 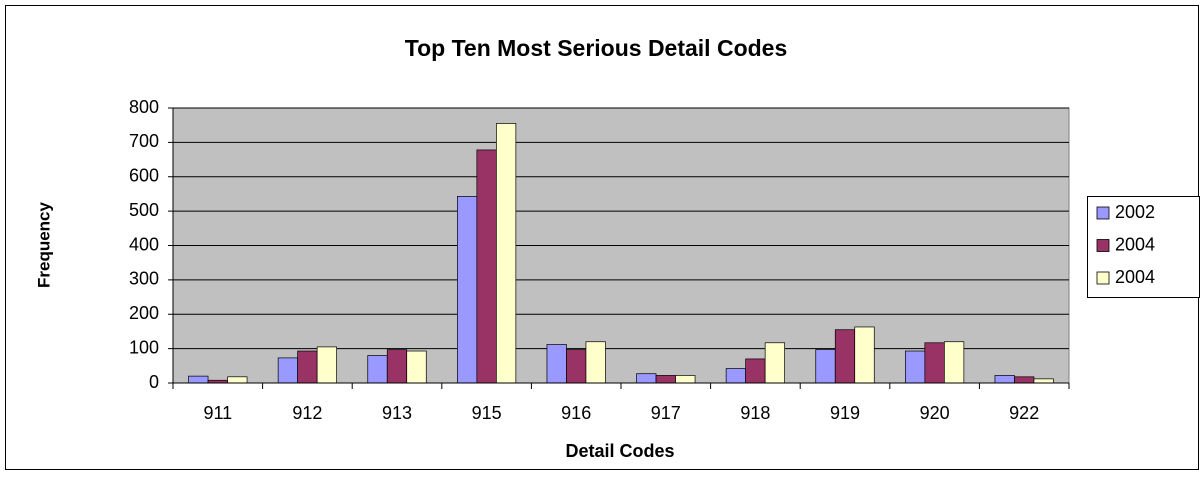 I want to click on y-tick-label: 700, so click(x=144, y=141).